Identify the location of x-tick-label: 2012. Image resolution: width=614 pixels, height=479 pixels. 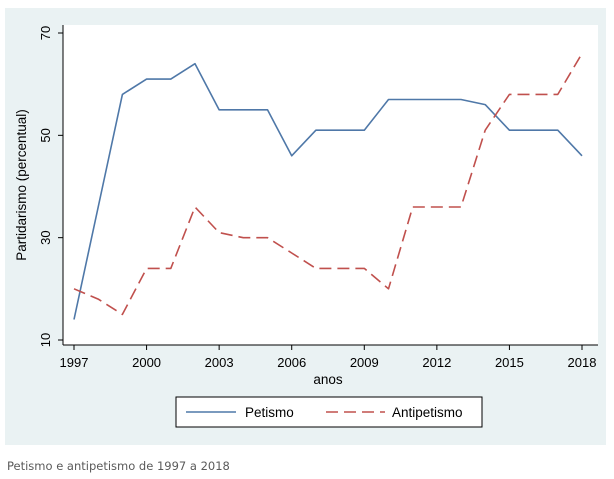
(436, 362).